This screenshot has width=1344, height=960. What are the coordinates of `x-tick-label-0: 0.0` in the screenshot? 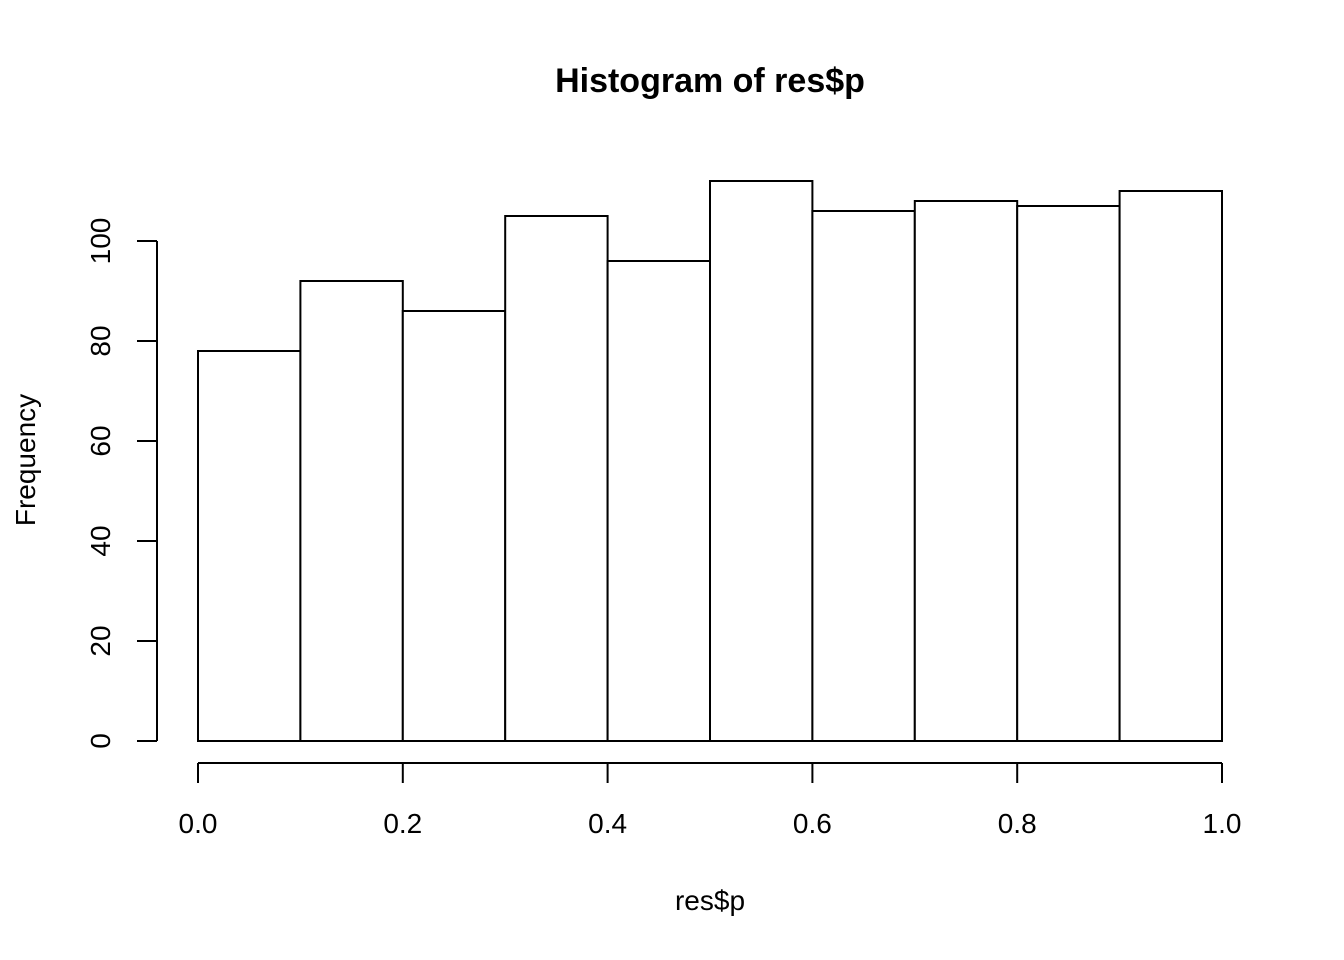 It's located at (198, 823).